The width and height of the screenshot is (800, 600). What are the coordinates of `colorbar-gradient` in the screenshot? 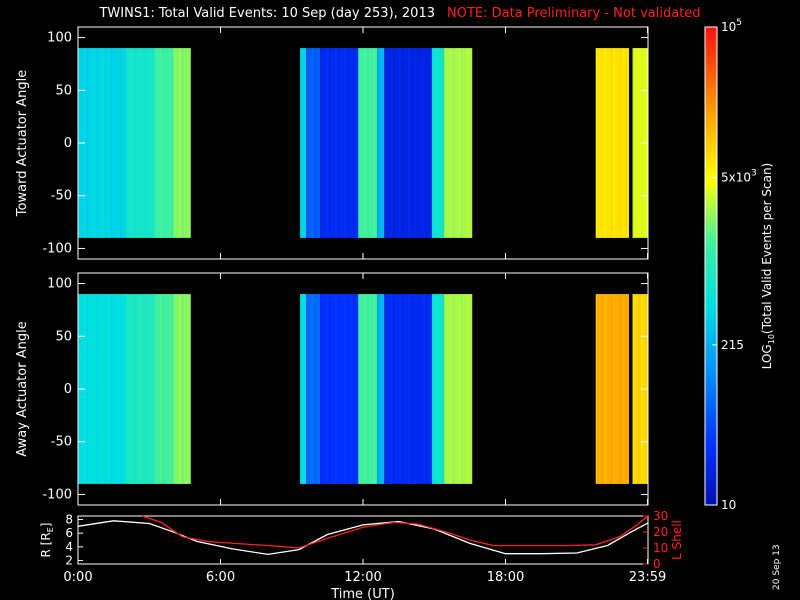 It's located at (711, 266).